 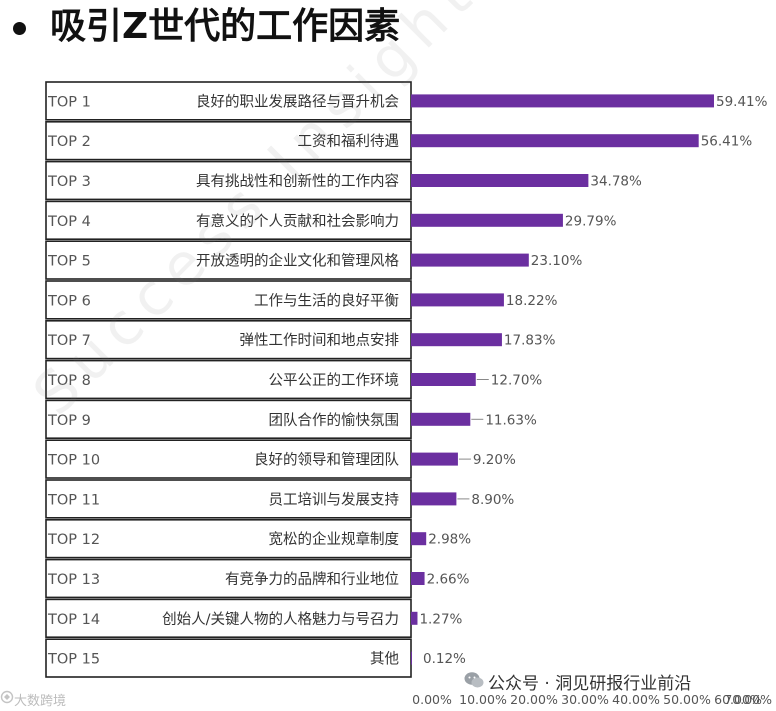 I want to click on data-label: 34.78%, so click(x=616, y=182).